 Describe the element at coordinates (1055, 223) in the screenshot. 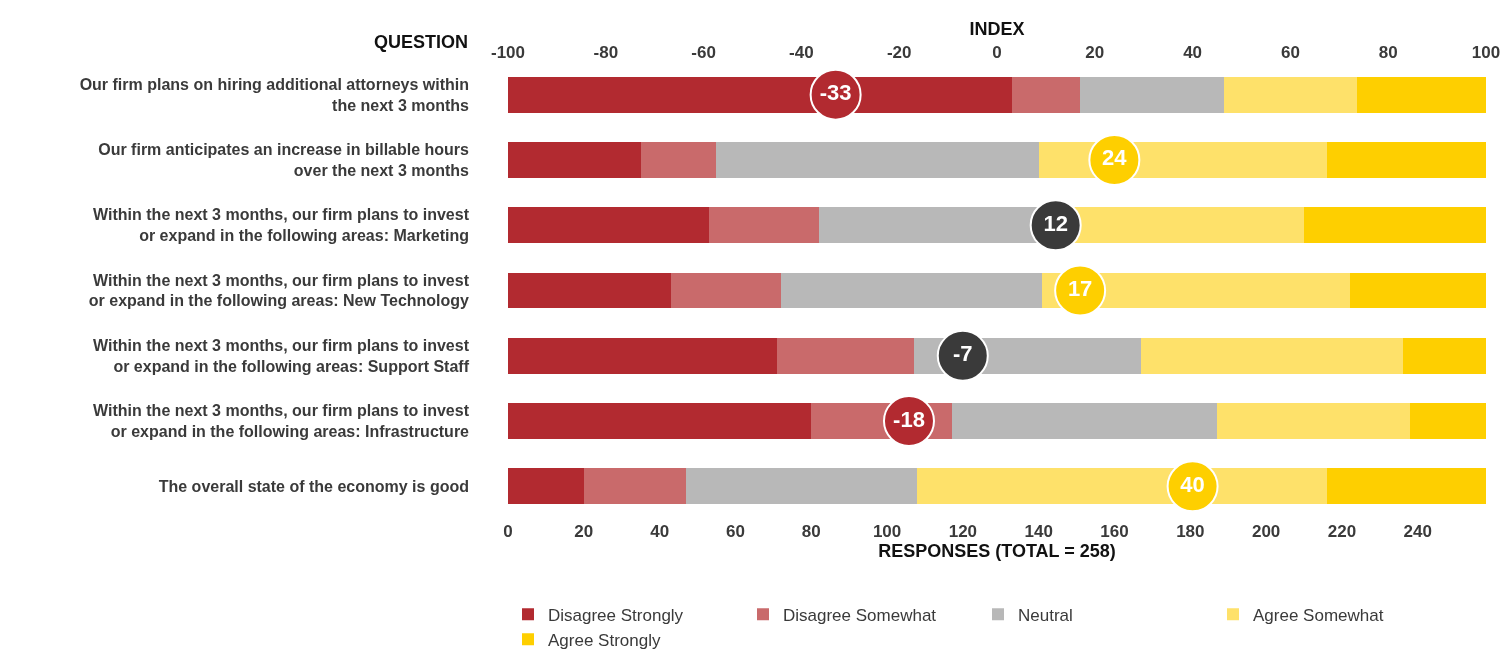

I see `data-label: 12` at that location.